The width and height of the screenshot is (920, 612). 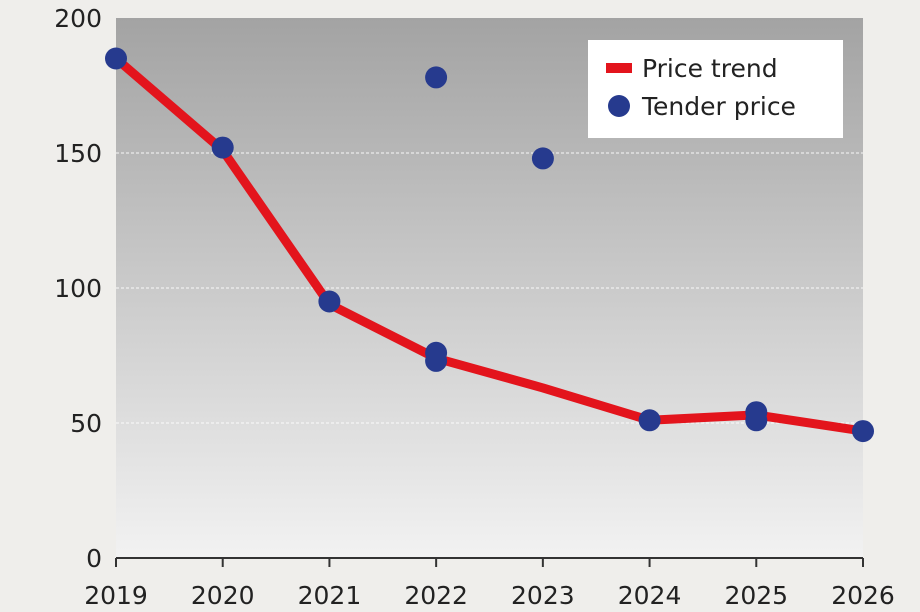 I want to click on y-tick-label: 200, so click(x=78, y=18).